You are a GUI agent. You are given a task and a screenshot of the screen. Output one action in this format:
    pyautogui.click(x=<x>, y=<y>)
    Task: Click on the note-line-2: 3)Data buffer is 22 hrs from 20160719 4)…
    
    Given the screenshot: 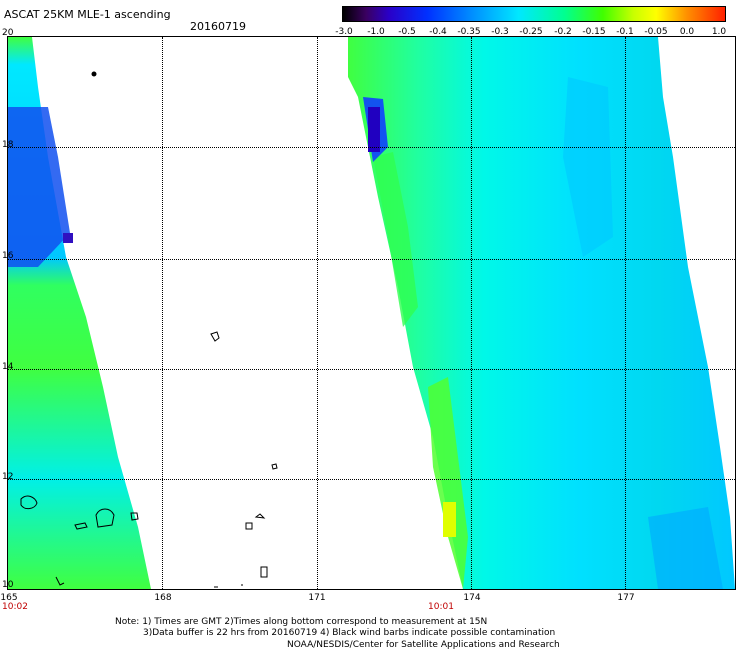 What is the action you would take?
    pyautogui.click(x=349, y=633)
    